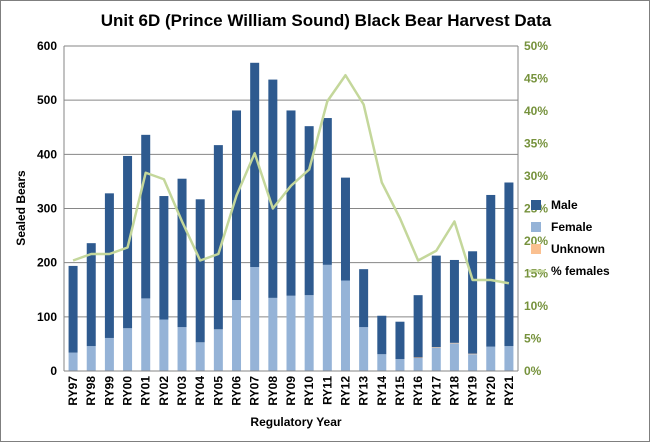 This screenshot has width=650, height=446. Describe the element at coordinates (578, 249) in the screenshot. I see `legend-label-unknown: Unknown` at that location.